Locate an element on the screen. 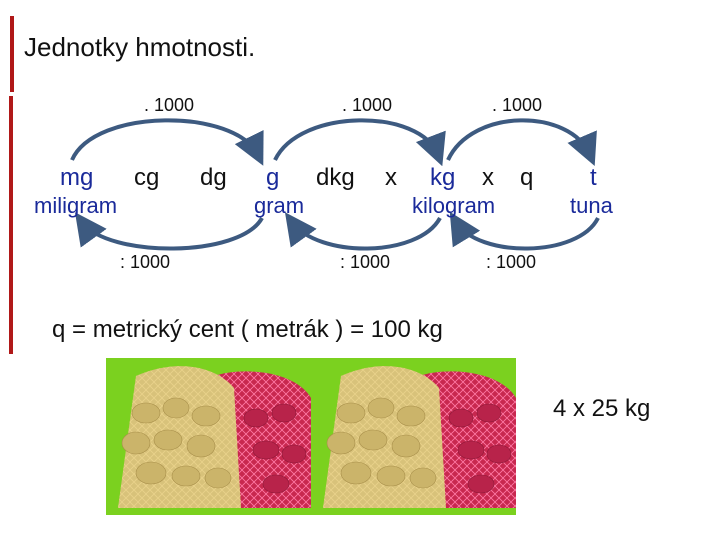  slide-title: Jednotky hmotnosti. is located at coordinates (140, 47).